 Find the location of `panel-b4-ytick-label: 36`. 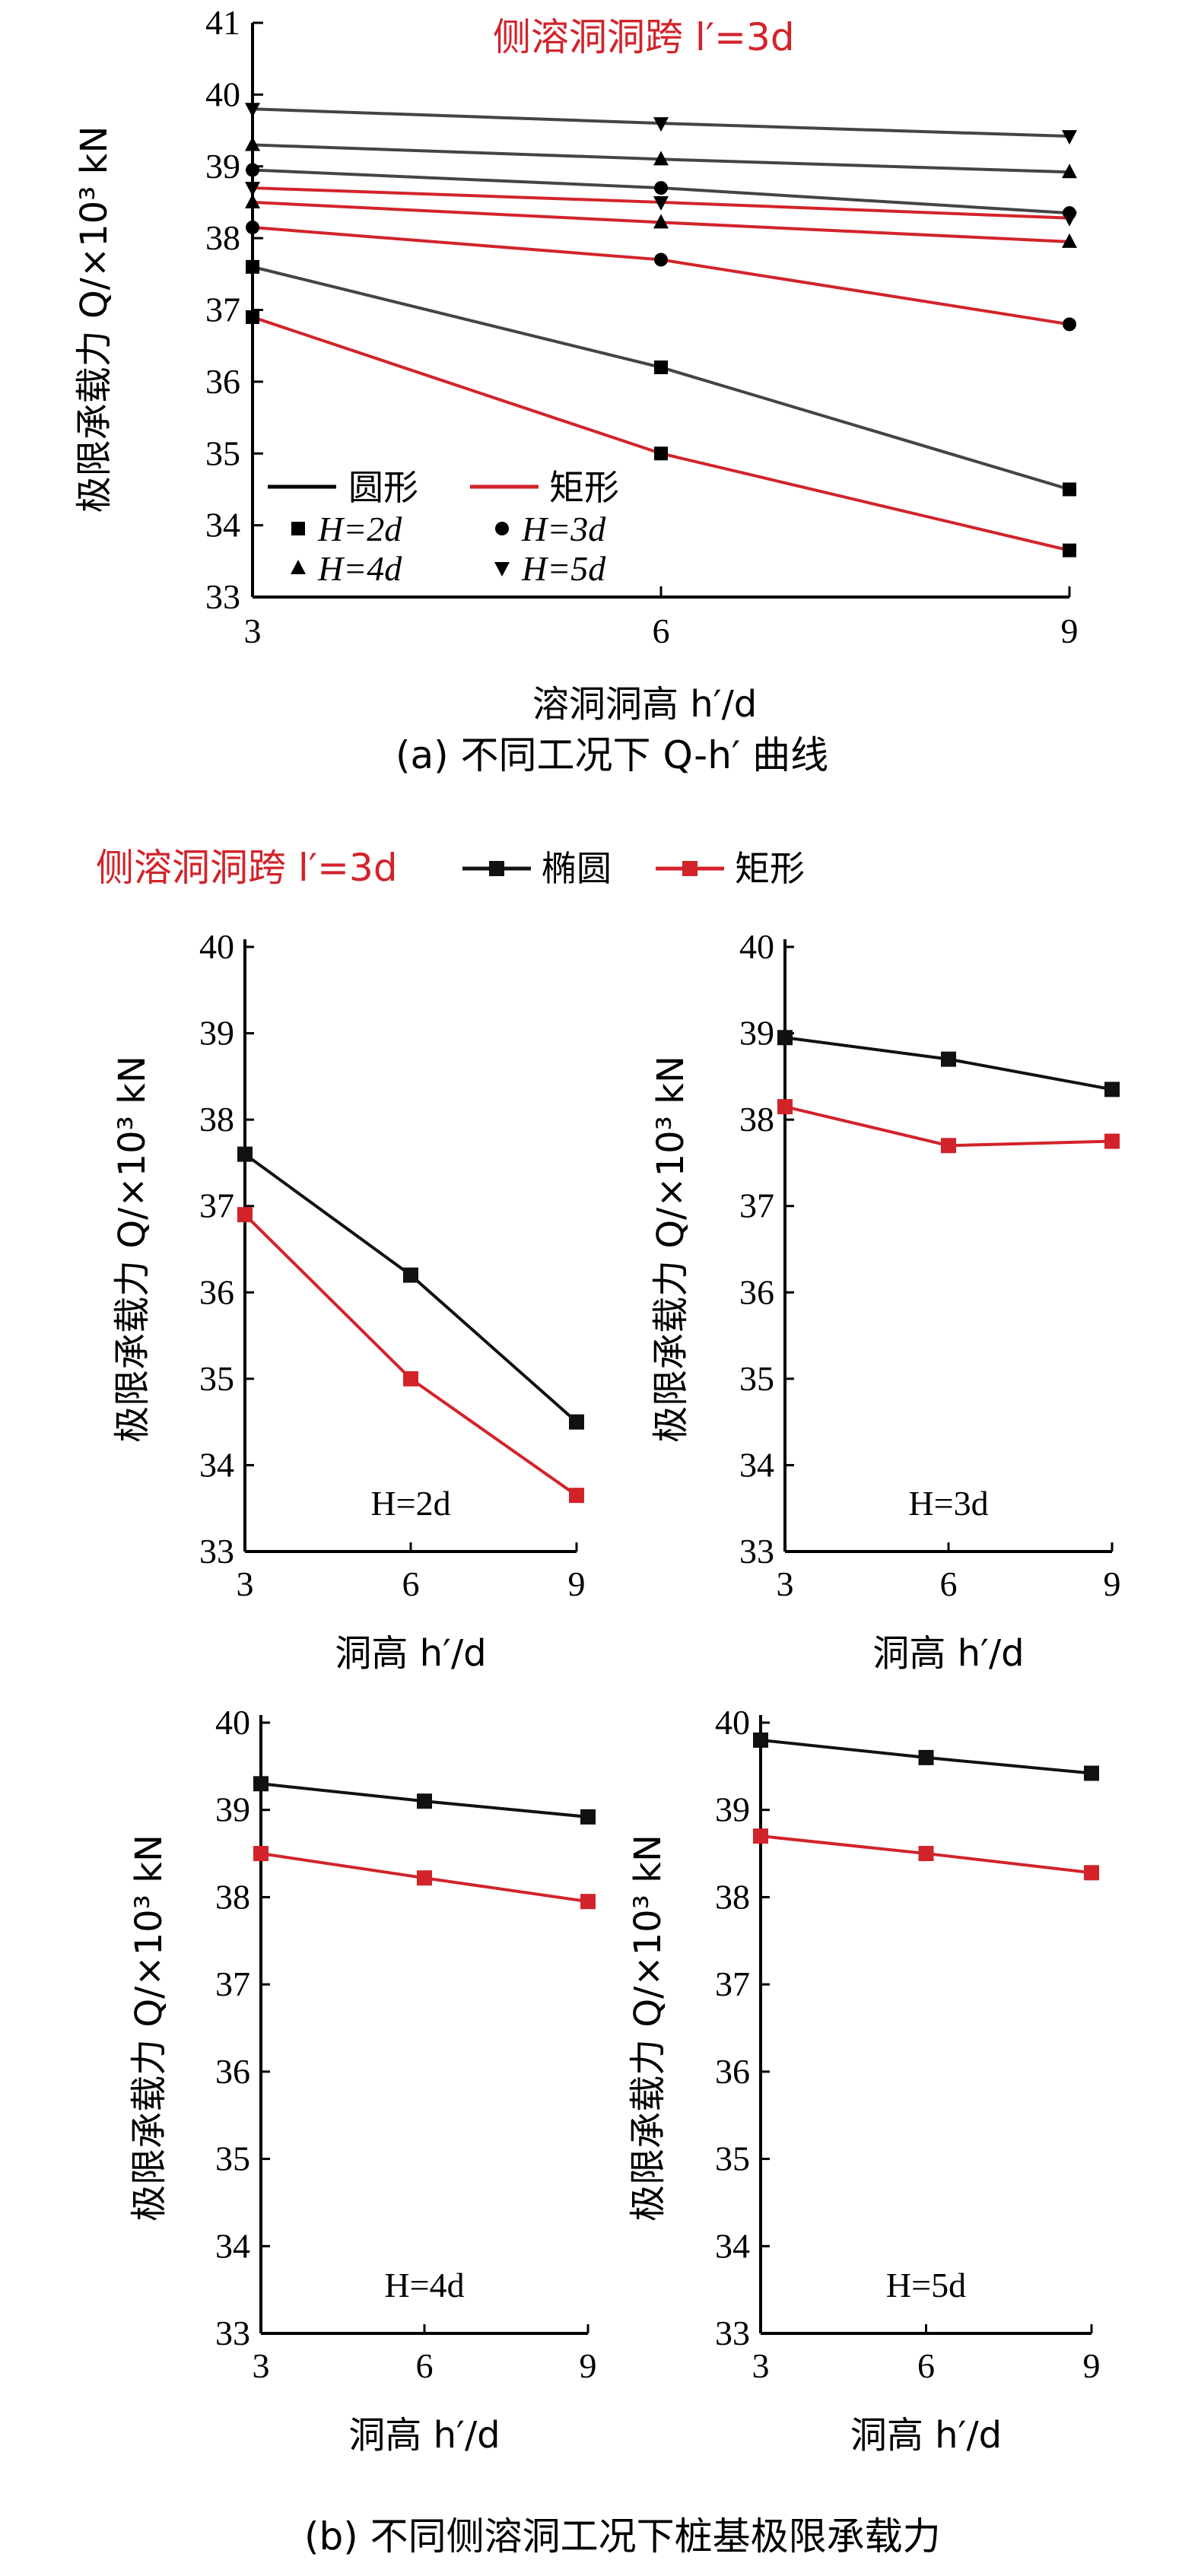

panel-b4-ytick-label: 36 is located at coordinates (732, 2071).